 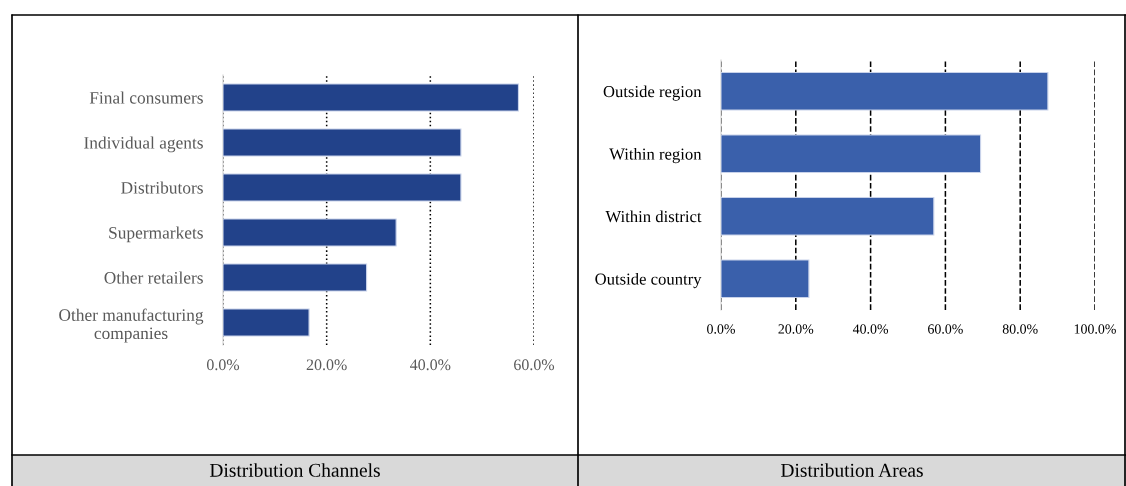 I want to click on y-tick-label: Other retailers, so click(x=153, y=277).